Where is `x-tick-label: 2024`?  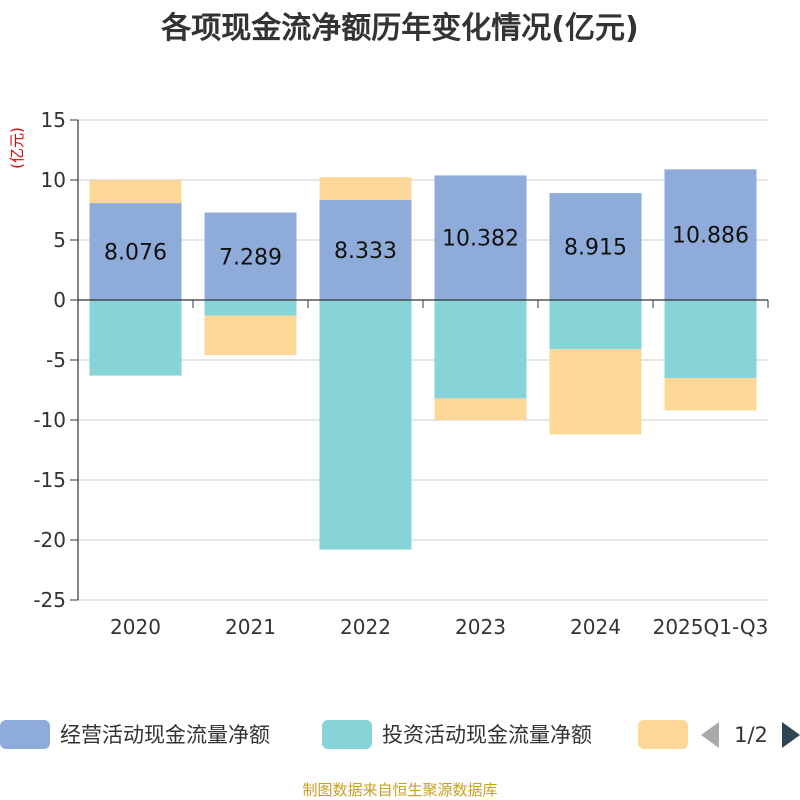 x-tick-label: 2024 is located at coordinates (595, 627).